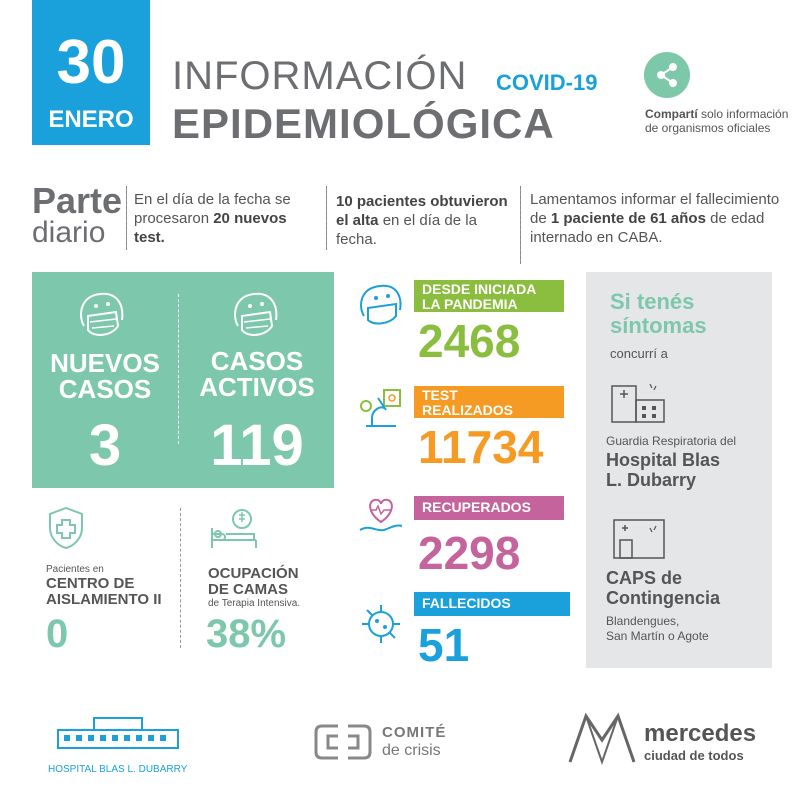  I want to click on mercedes-text-1: mercedes, so click(700, 733).